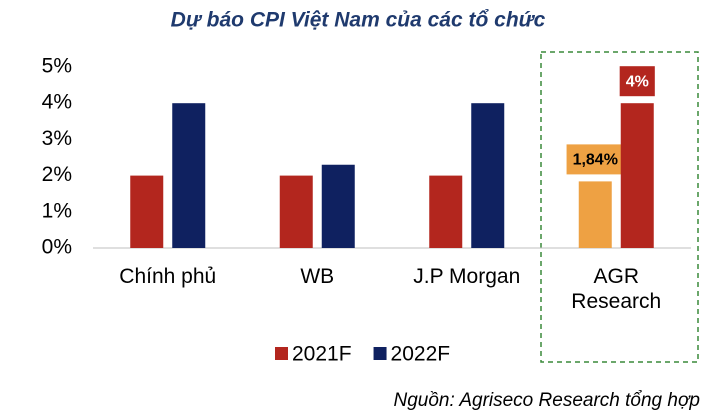 This screenshot has height=416, width=716. Describe the element at coordinates (57, 66) in the screenshot. I see `y-tick-label: 5%` at that location.